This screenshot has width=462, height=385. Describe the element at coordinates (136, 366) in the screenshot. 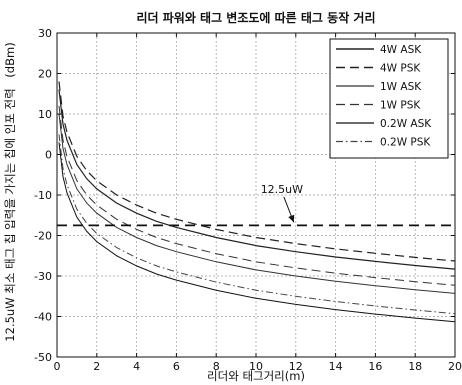

I see `x-tick-label: 4` at that location.